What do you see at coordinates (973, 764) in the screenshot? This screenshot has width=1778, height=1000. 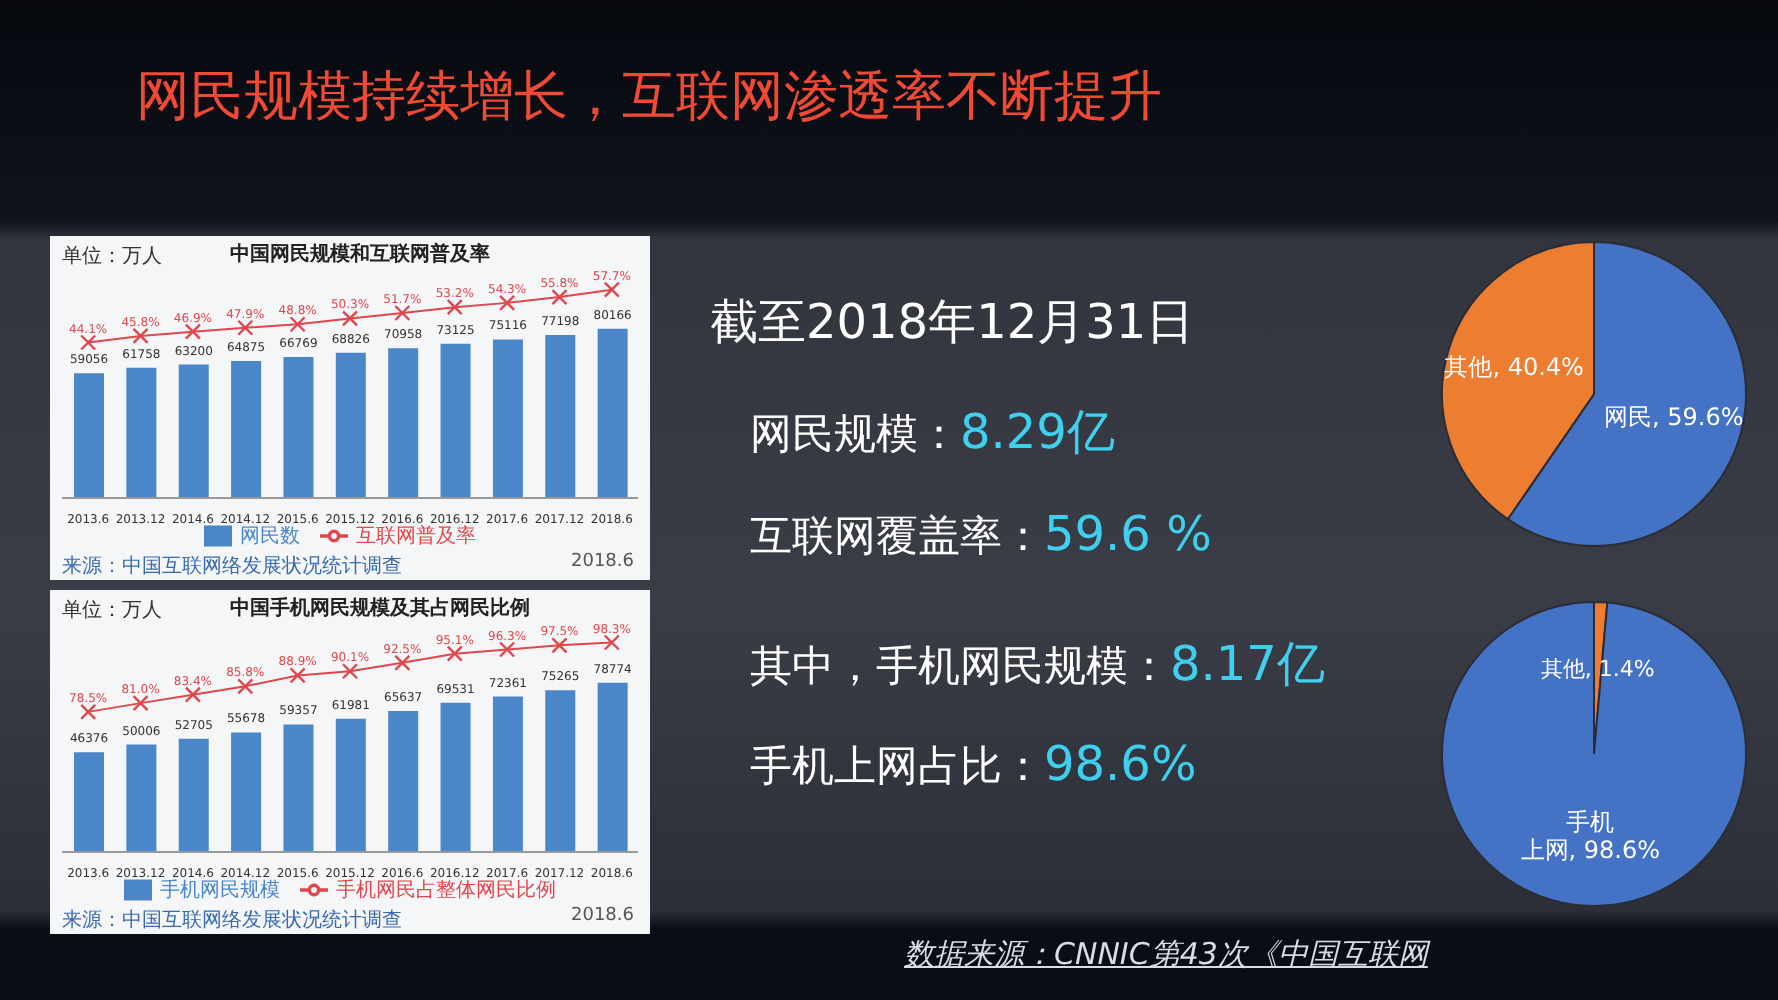 I see `text: 手机上网占比：98.6%` at bounding box center [973, 764].